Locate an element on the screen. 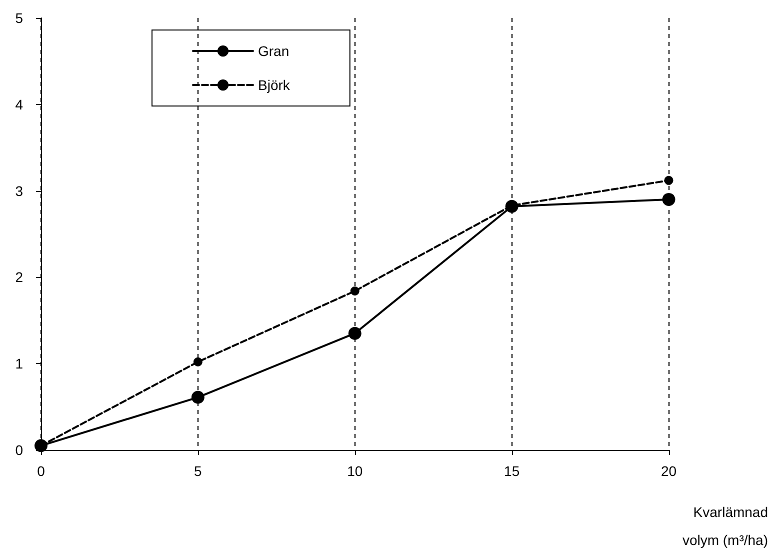 The image size is (771, 554). y-tick-label: 1 is located at coordinates (19, 364).